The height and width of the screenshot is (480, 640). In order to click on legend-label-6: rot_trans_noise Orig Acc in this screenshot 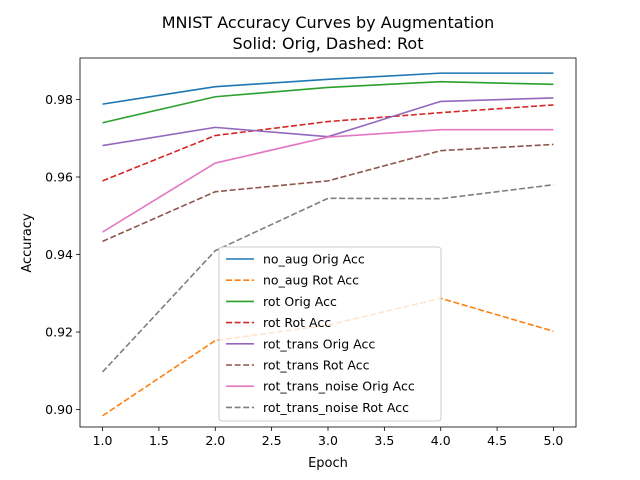, I will do `click(339, 386)`.